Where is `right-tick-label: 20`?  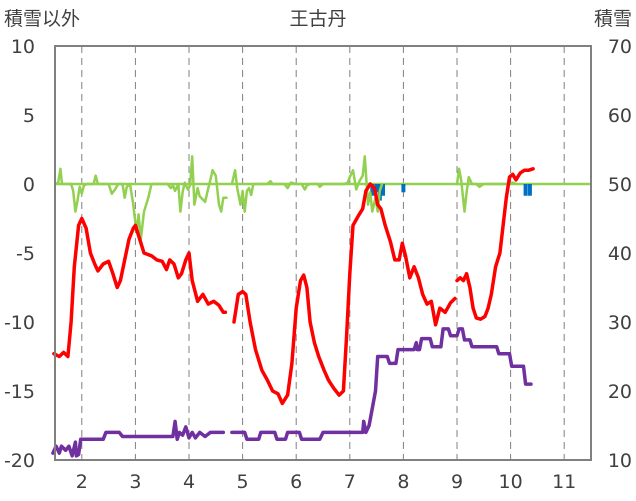 right-tick-label: 20 is located at coordinates (620, 392).